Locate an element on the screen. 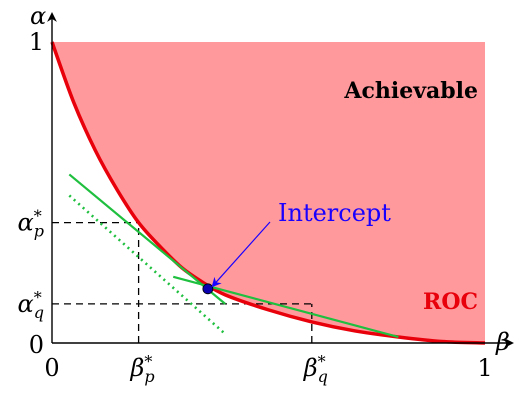 This screenshot has height=401, width=530. x-axis-label: β is located at coordinates (502, 342).